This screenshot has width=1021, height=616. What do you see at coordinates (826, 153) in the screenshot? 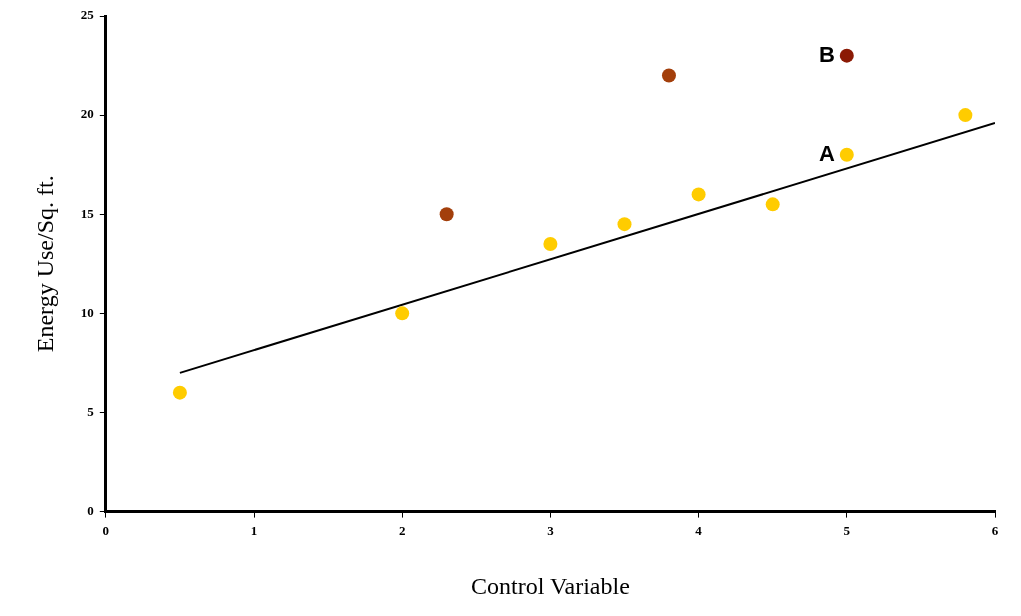
I see `annotation: A` at bounding box center [826, 153].